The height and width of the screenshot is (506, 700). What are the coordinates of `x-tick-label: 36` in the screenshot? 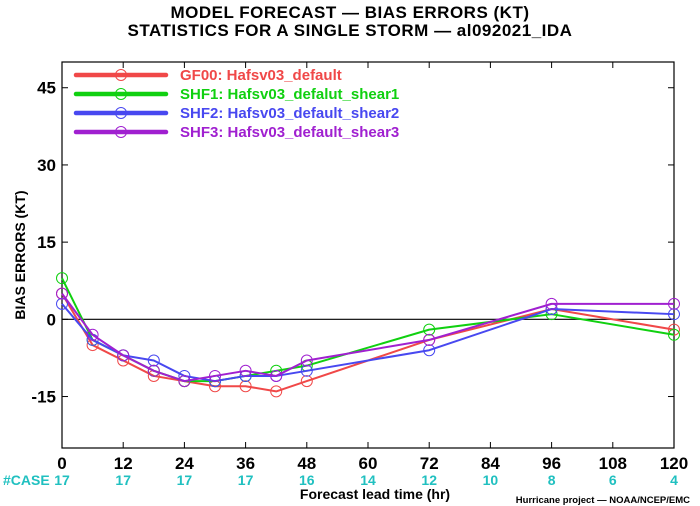 It's located at (245, 463).